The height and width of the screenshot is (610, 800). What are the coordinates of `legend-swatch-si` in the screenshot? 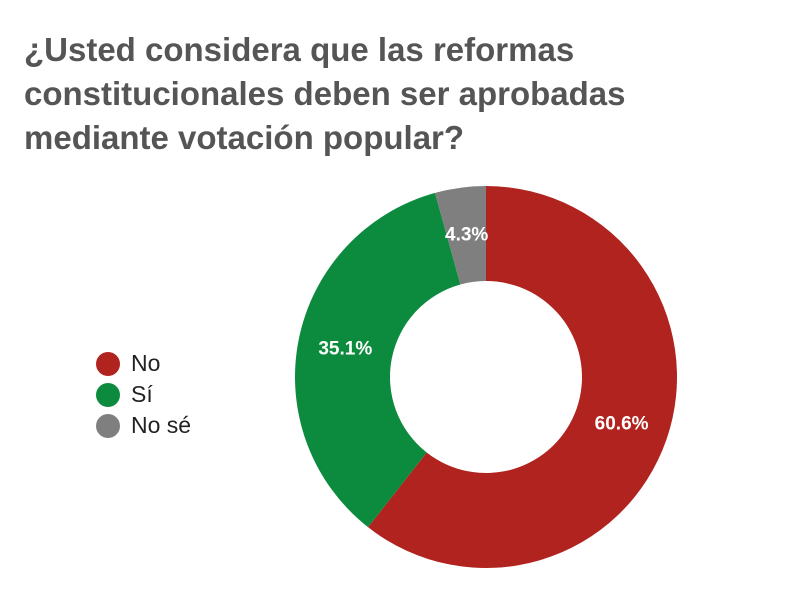 It's located at (108, 394).